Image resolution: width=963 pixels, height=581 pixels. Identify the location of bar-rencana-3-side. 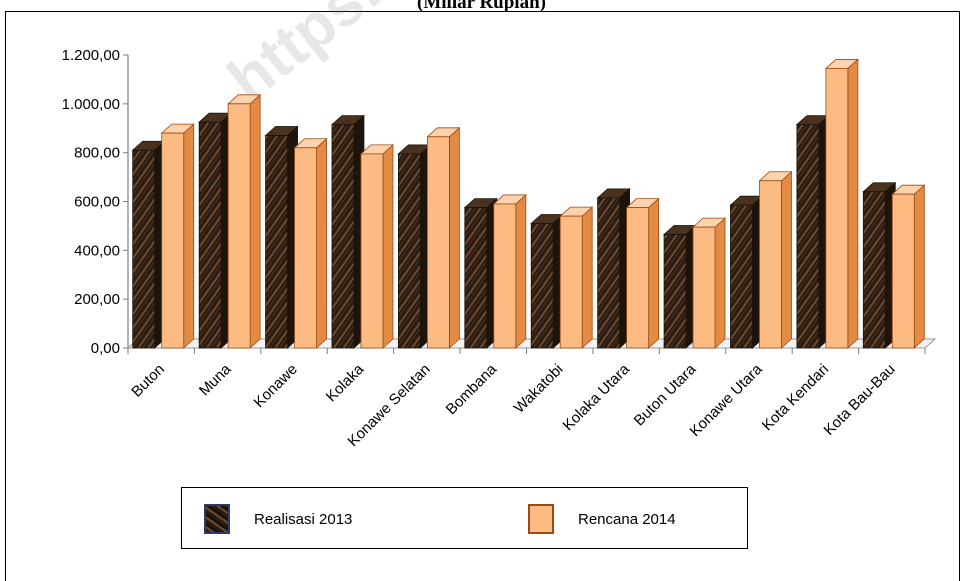
(388, 246).